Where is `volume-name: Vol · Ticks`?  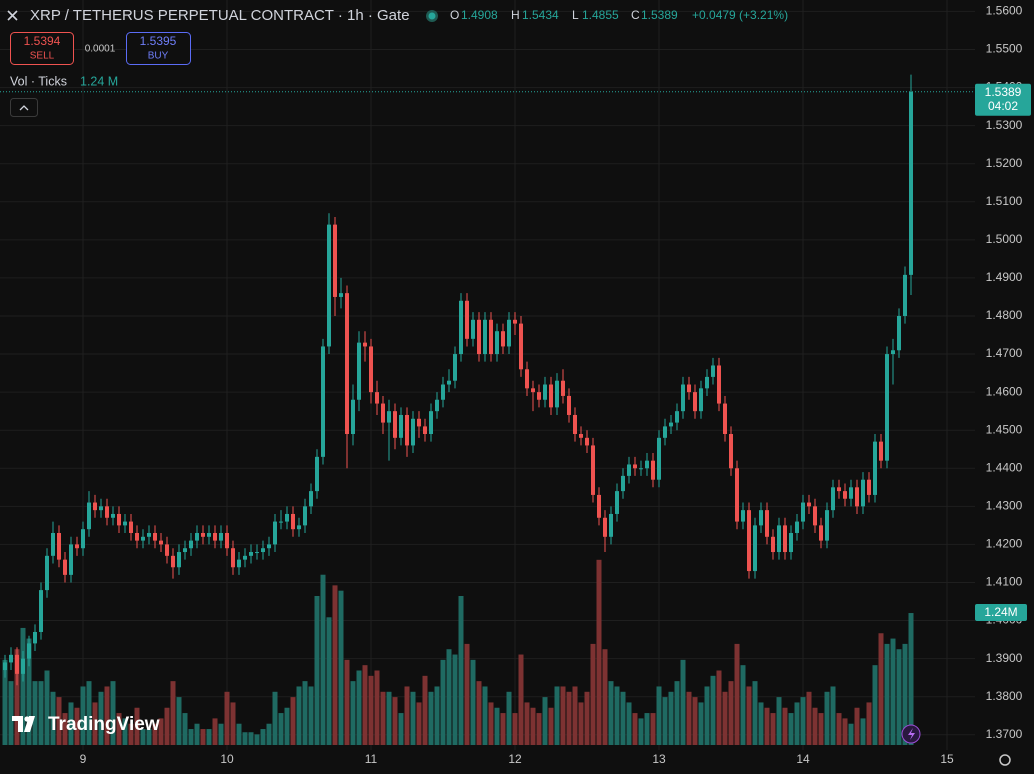
volume-name: Vol · Ticks is located at coordinates (38, 81).